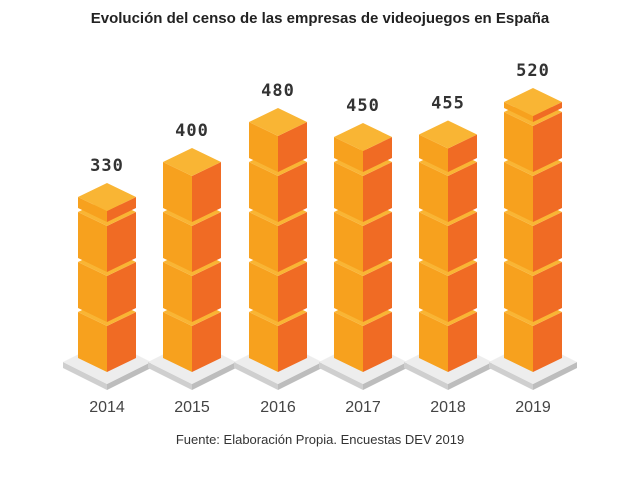 The width and height of the screenshot is (640, 484). Describe the element at coordinates (448, 407) in the screenshot. I see `x-tick-label: 2018` at that location.